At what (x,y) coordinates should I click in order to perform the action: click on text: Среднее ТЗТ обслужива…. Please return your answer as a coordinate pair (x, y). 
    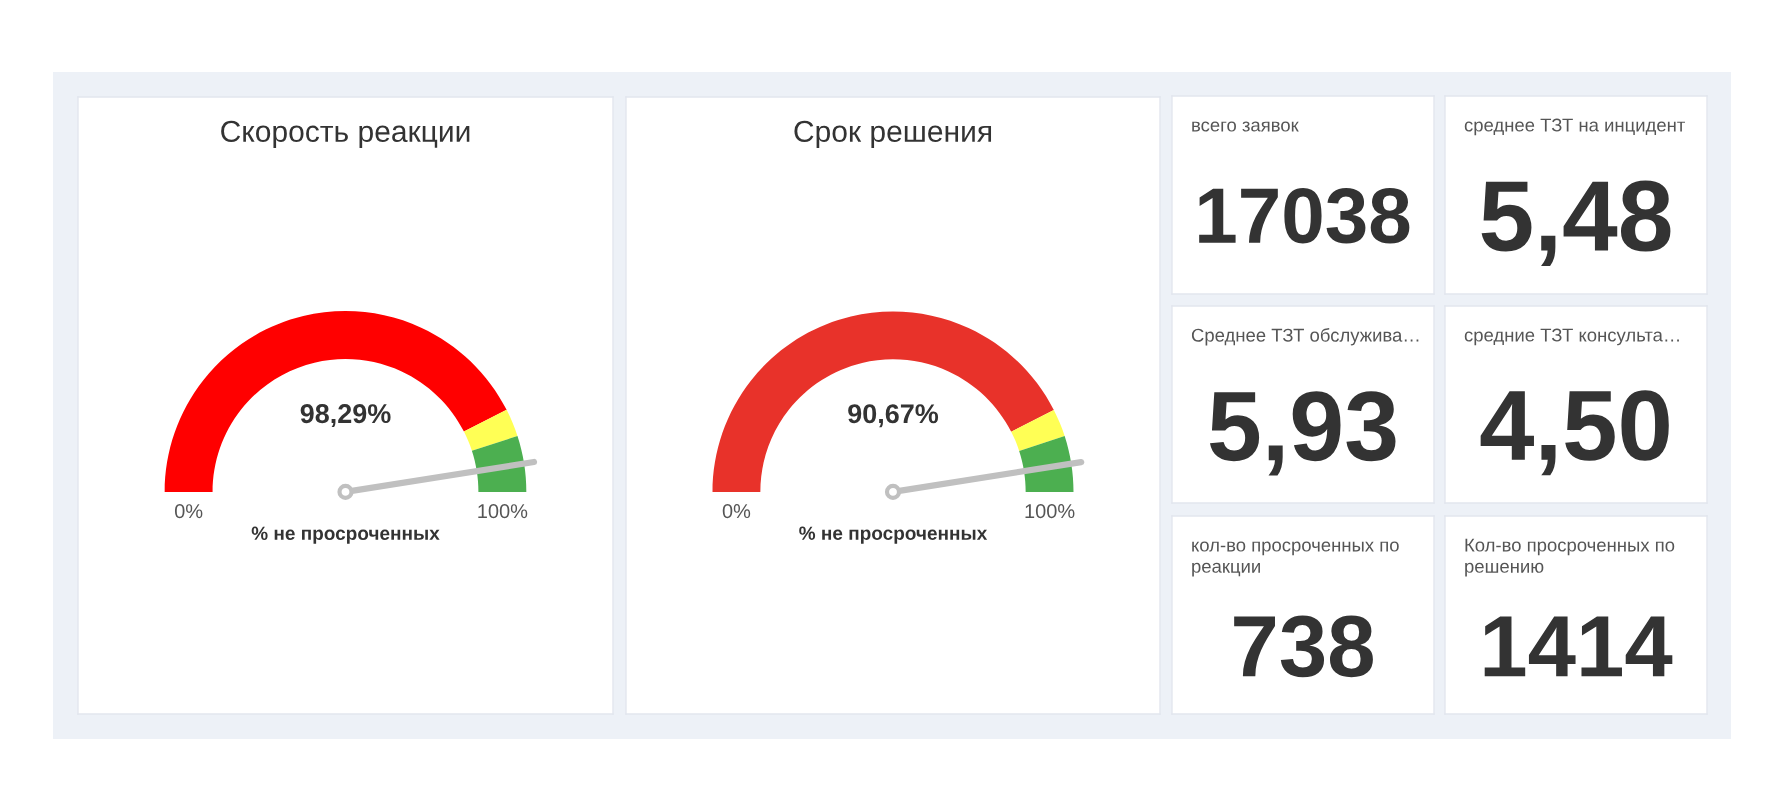
    Looking at the image, I should click on (1305, 337).